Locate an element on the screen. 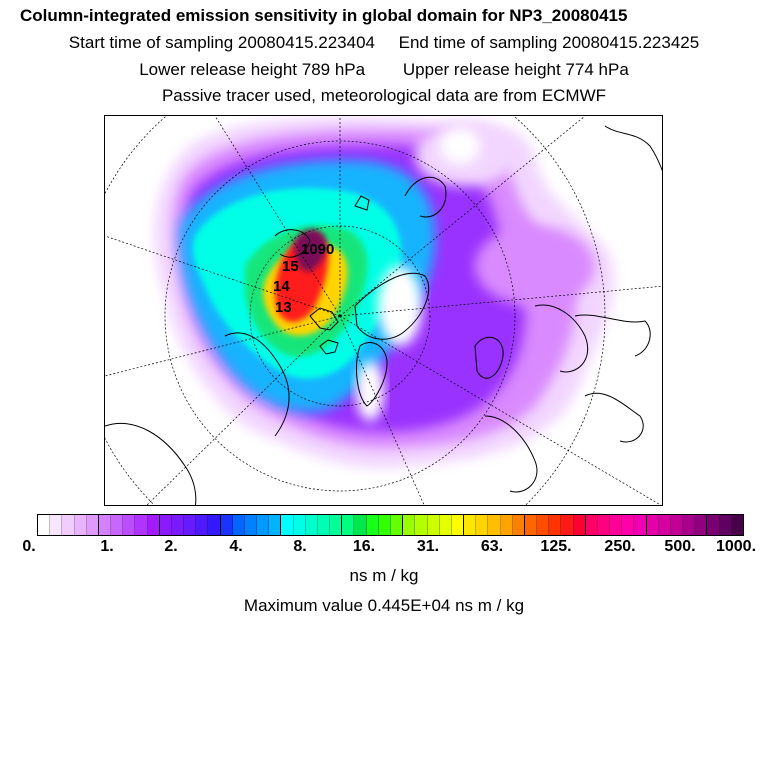  contour-labels: 13 14 15 1090 is located at coordinates (303, 278).